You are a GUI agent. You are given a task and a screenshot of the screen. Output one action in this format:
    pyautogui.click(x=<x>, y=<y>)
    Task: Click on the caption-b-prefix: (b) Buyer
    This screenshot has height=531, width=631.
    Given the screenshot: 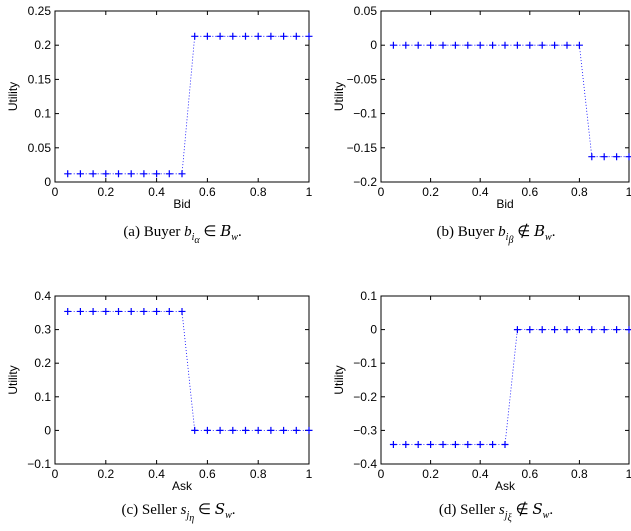 What is the action you would take?
    pyautogui.click(x=467, y=232)
    